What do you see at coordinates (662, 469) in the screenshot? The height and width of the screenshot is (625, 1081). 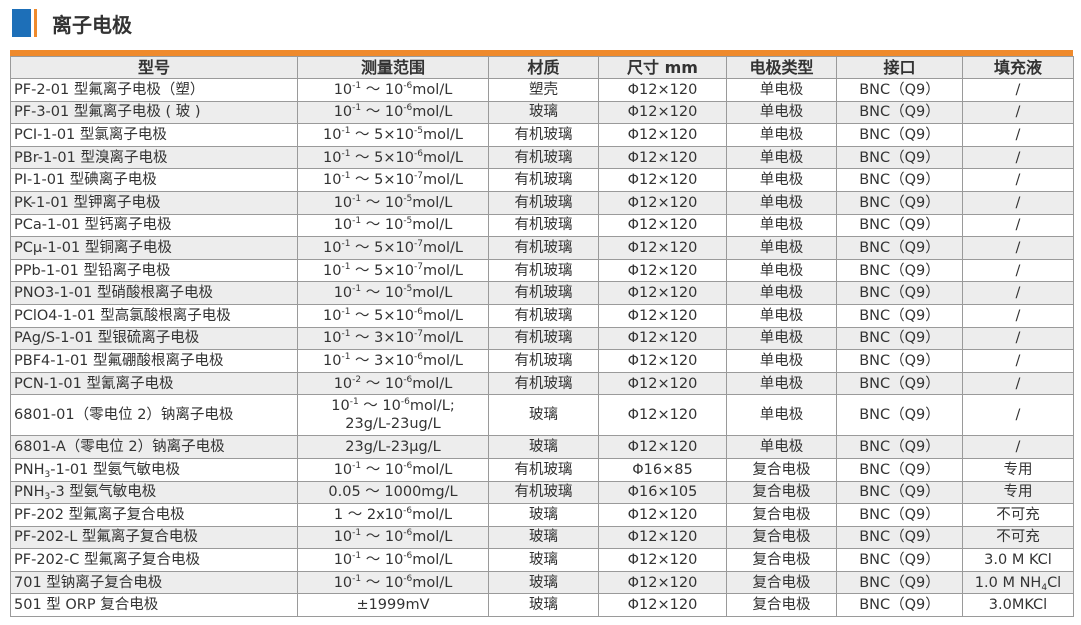 I see `cell-size: Φ16×85` at bounding box center [662, 469].